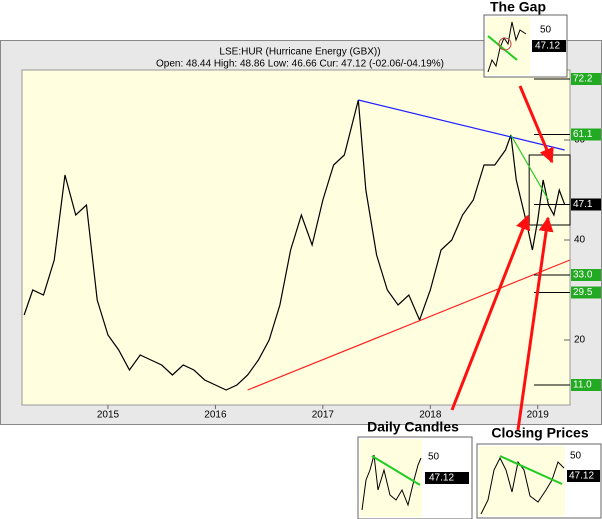  I want to click on x-tick-label: 2018, so click(430, 415).